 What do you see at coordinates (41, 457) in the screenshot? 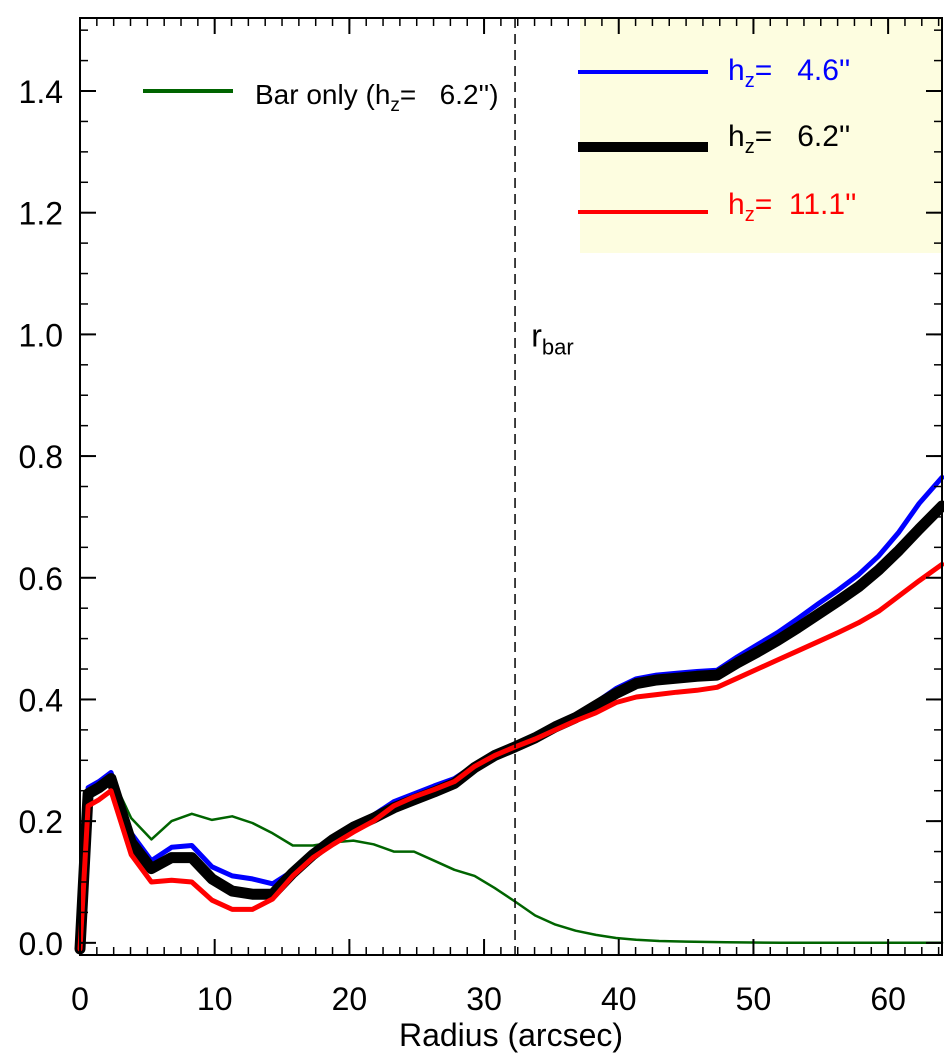
I see `y-tick-label: 0.8` at bounding box center [41, 457].